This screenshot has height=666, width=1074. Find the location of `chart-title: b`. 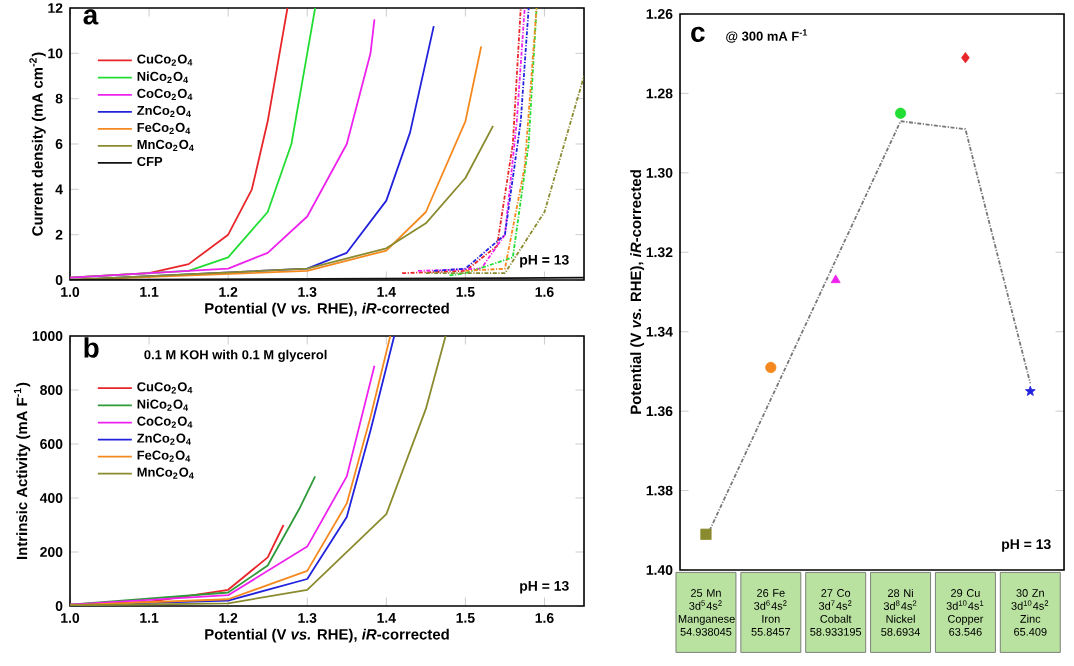

chart-title: b is located at coordinates (91, 347).